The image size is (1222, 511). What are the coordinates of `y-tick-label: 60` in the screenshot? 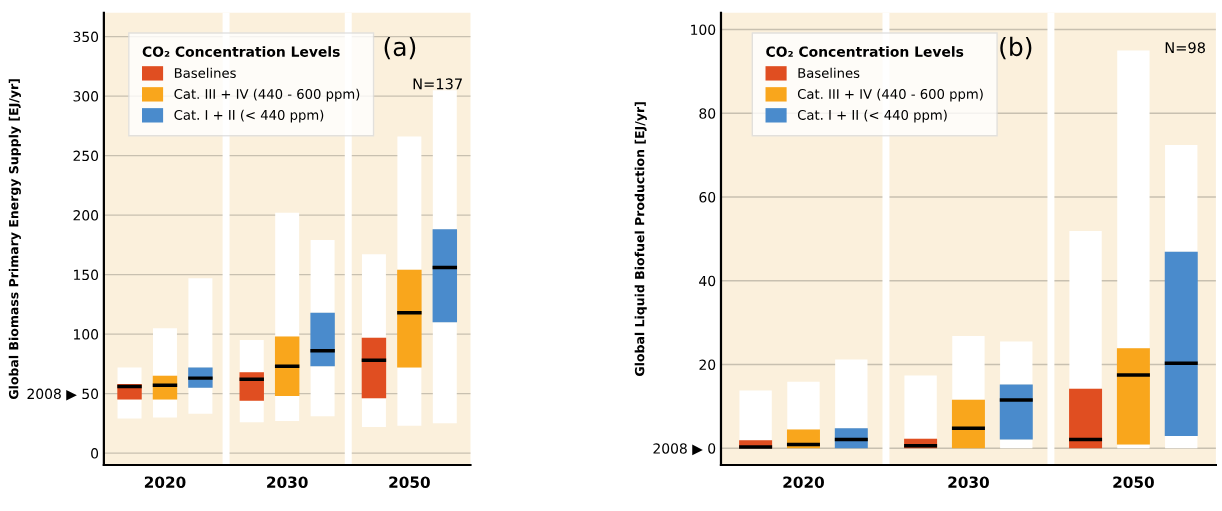 It's located at (707, 197).